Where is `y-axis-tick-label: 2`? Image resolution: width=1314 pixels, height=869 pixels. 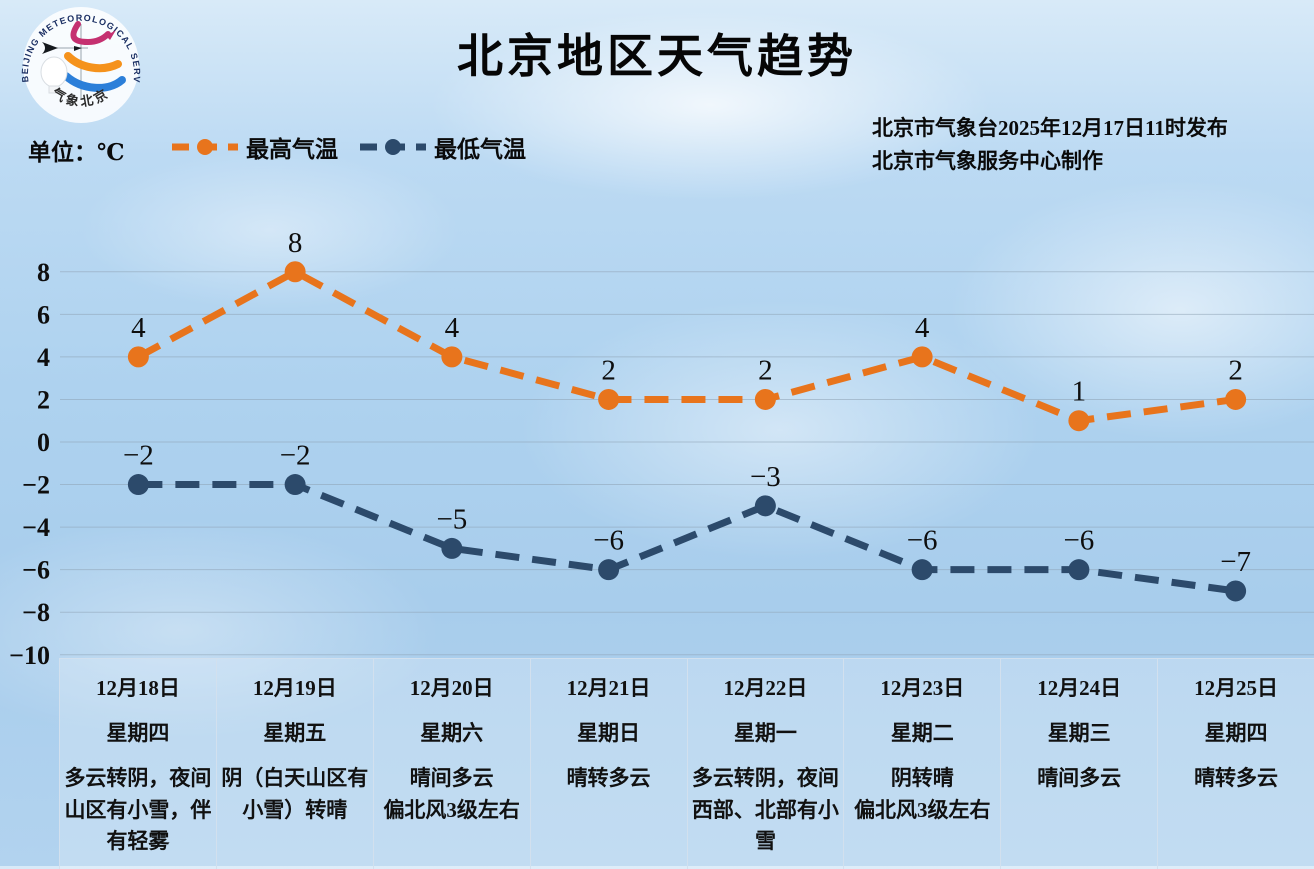
y-axis-tick-label: 2 is located at coordinates (43, 399).